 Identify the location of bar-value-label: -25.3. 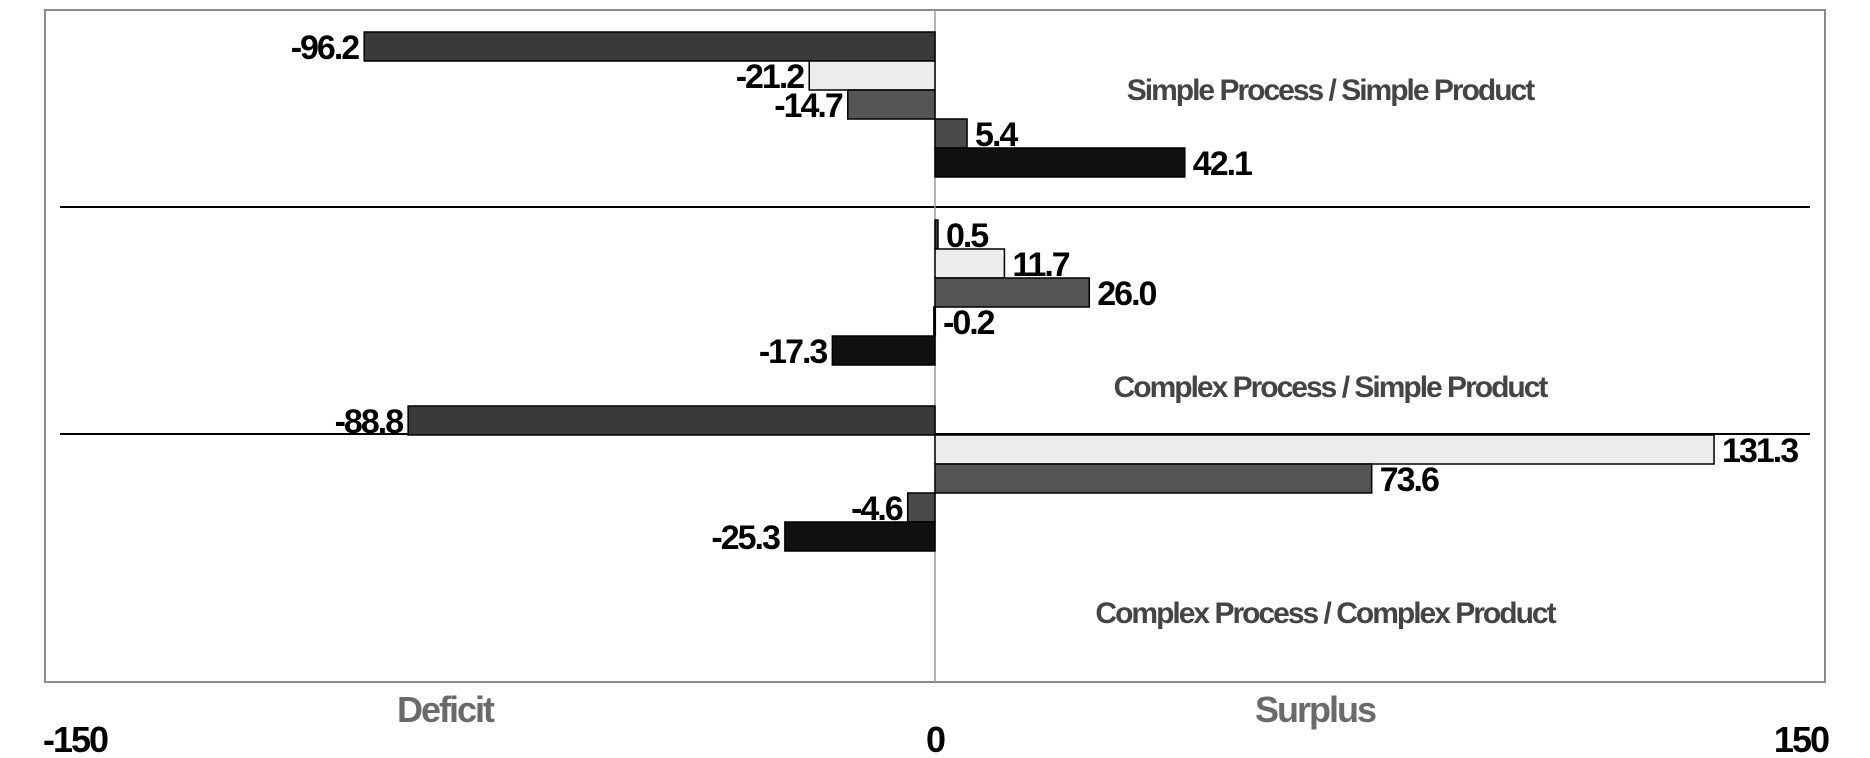
(745, 538).